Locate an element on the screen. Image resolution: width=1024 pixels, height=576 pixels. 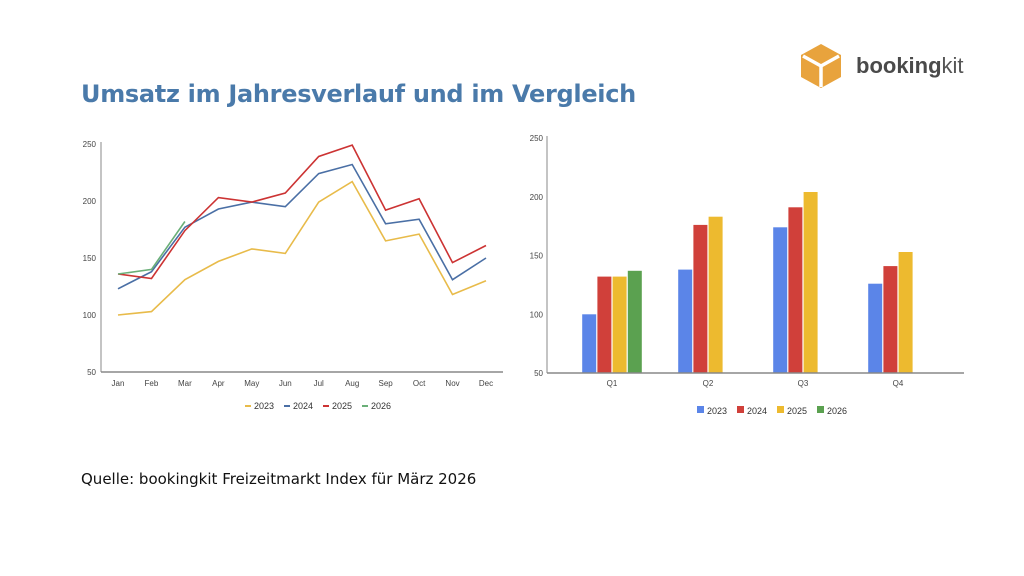
x-tick-label: Jul is located at coordinates (319, 383).